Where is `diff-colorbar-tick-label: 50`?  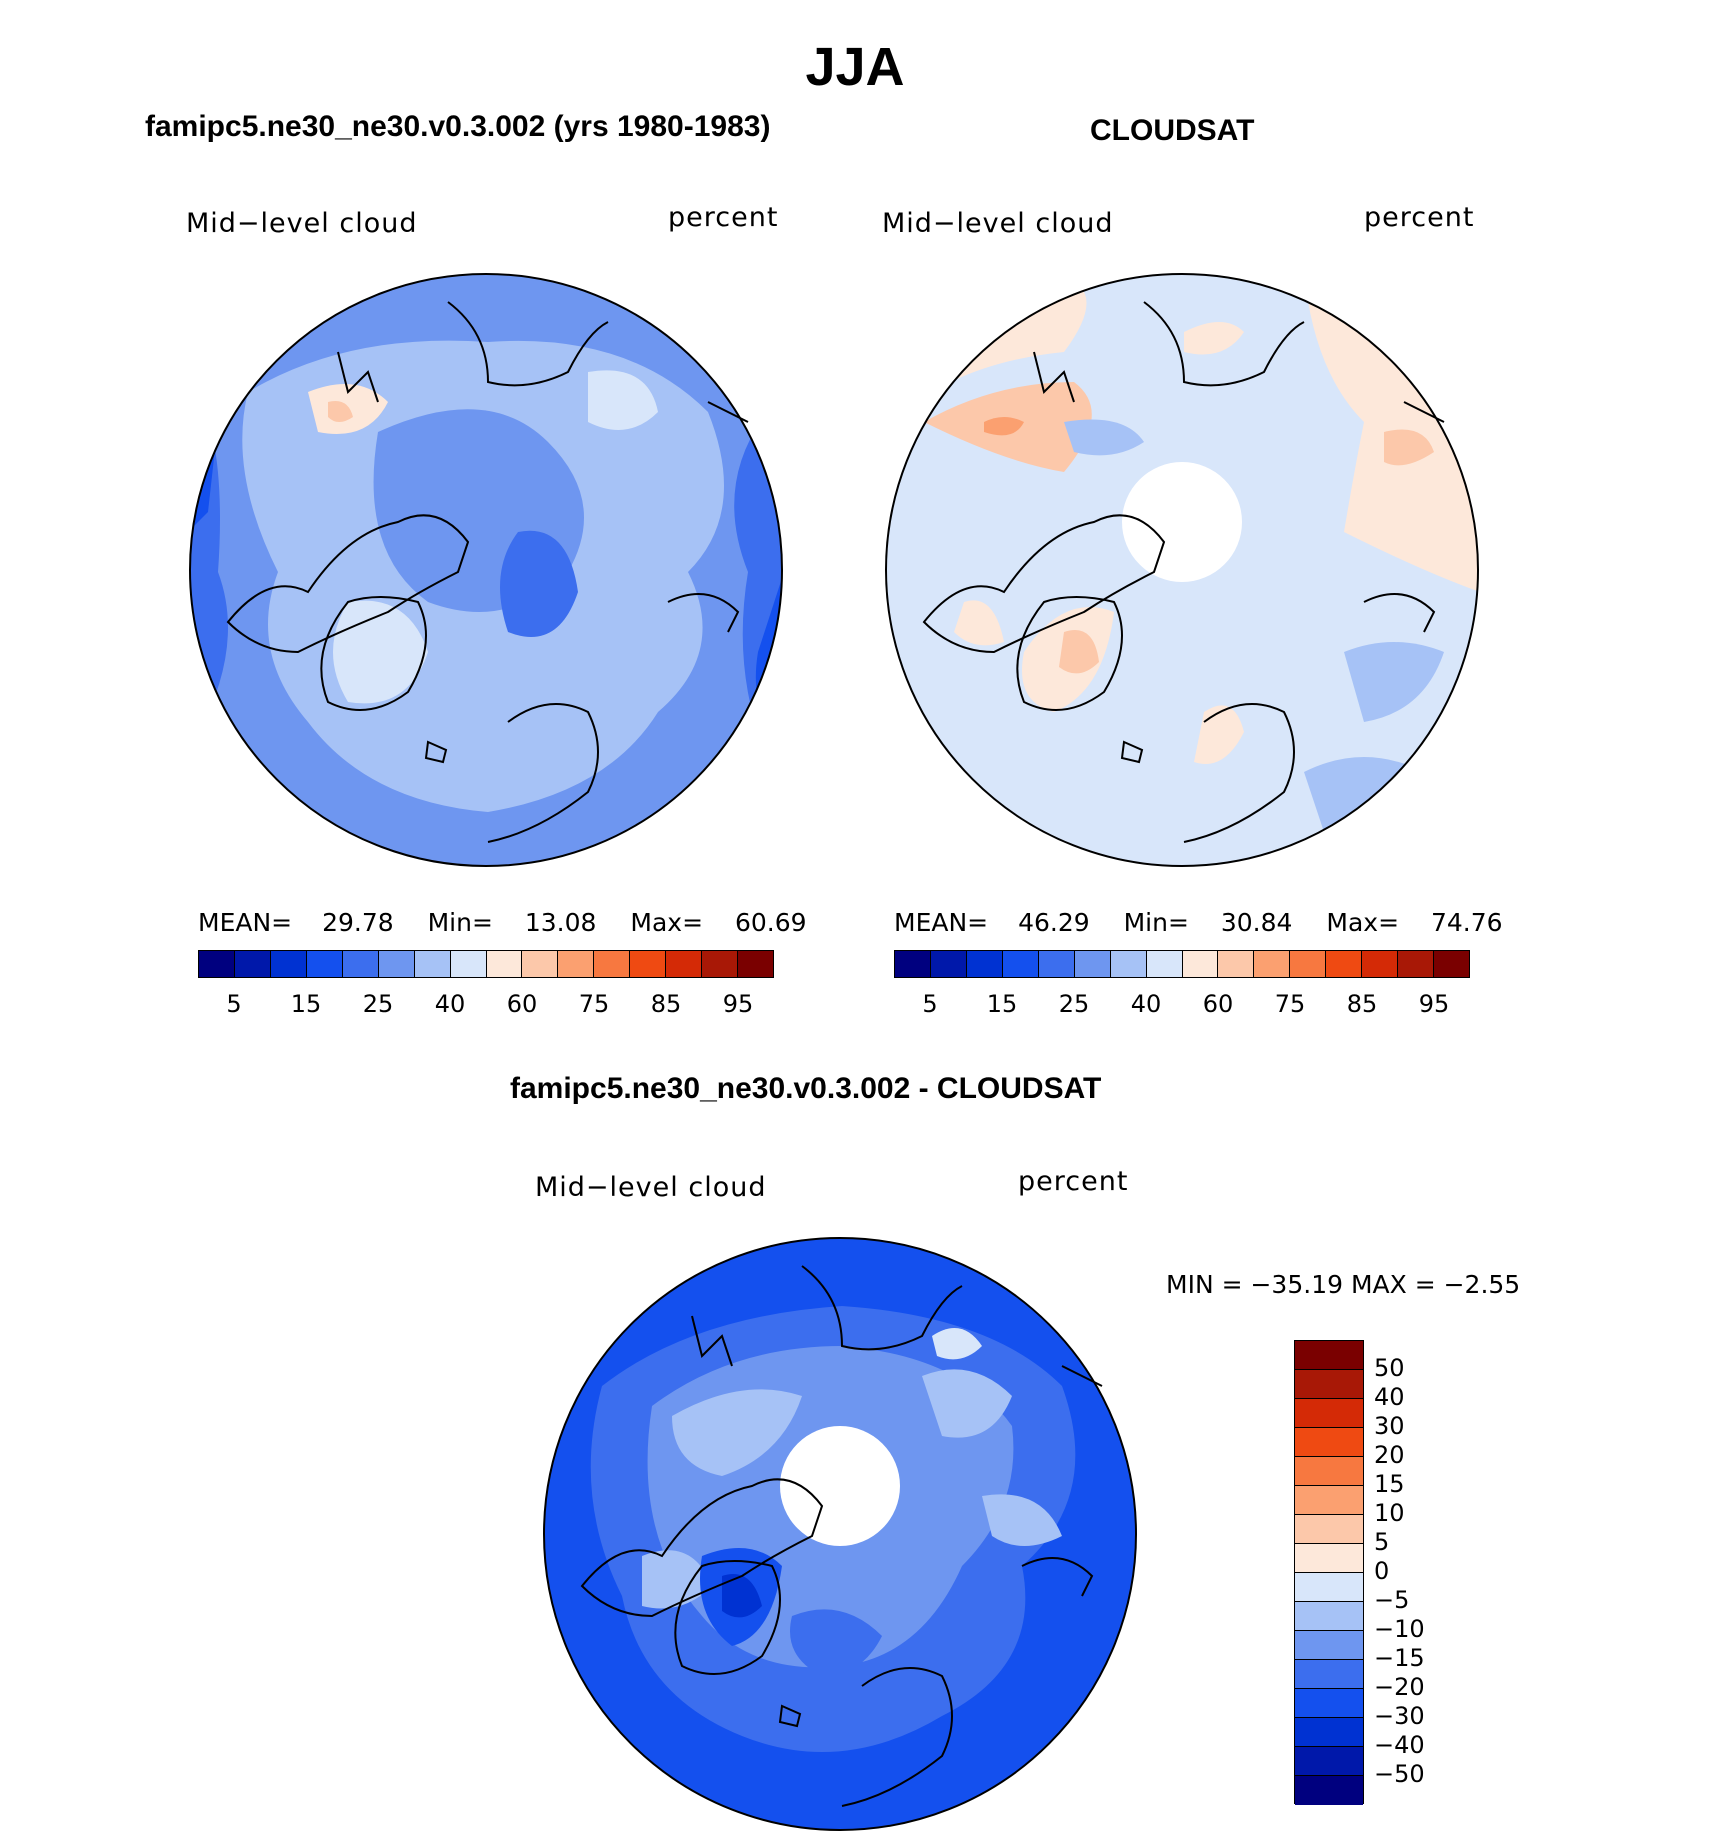
diff-colorbar-tick-label: 50 is located at coordinates (1389, 1368).